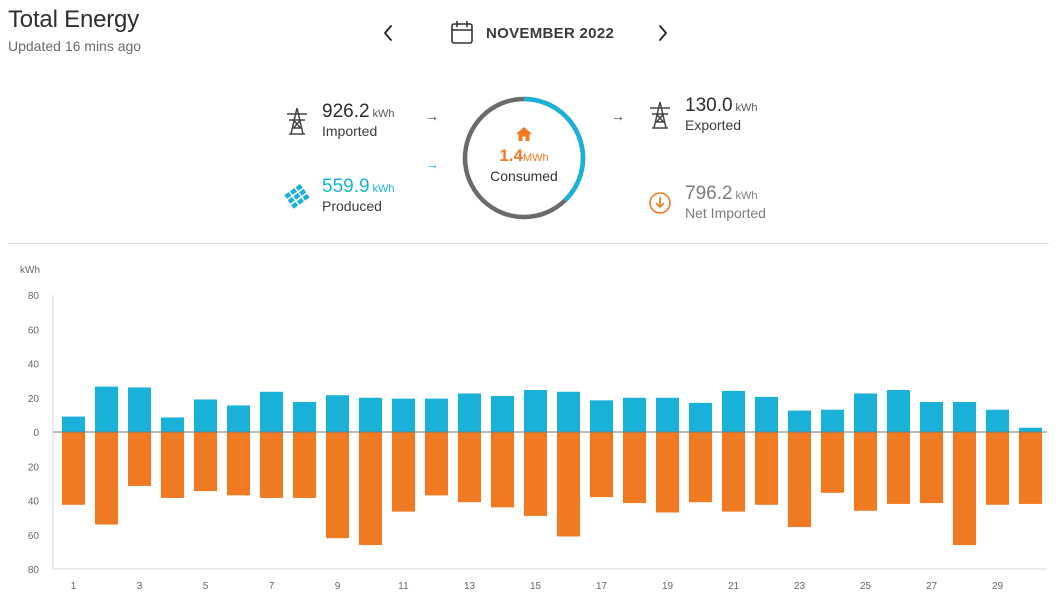  I want to click on x-tick-label: 5, so click(206, 586).